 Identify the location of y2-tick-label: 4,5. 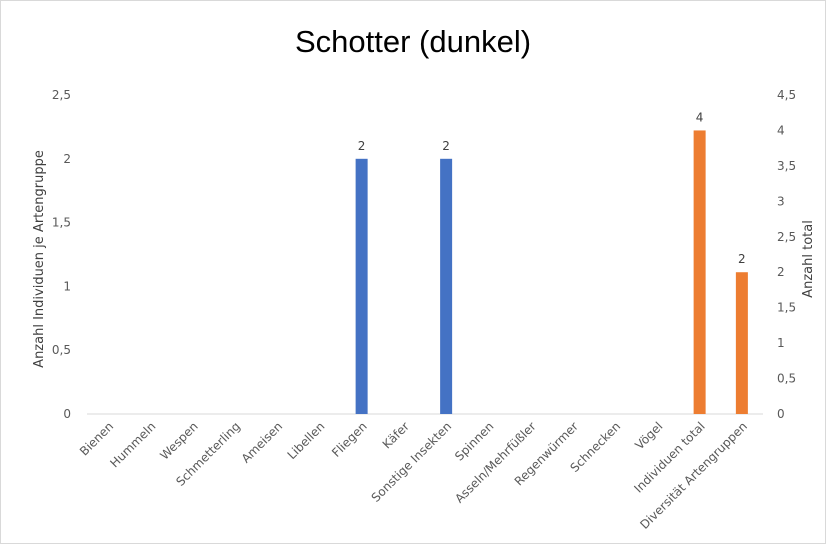
(786, 95).